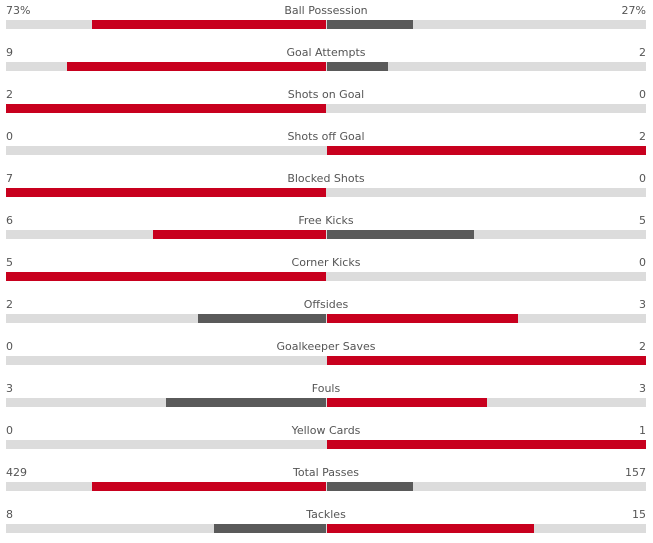 Image resolution: width=653 pixels, height=543 pixels. Describe the element at coordinates (9, 262) in the screenshot. I see `home-value: 5` at that location.